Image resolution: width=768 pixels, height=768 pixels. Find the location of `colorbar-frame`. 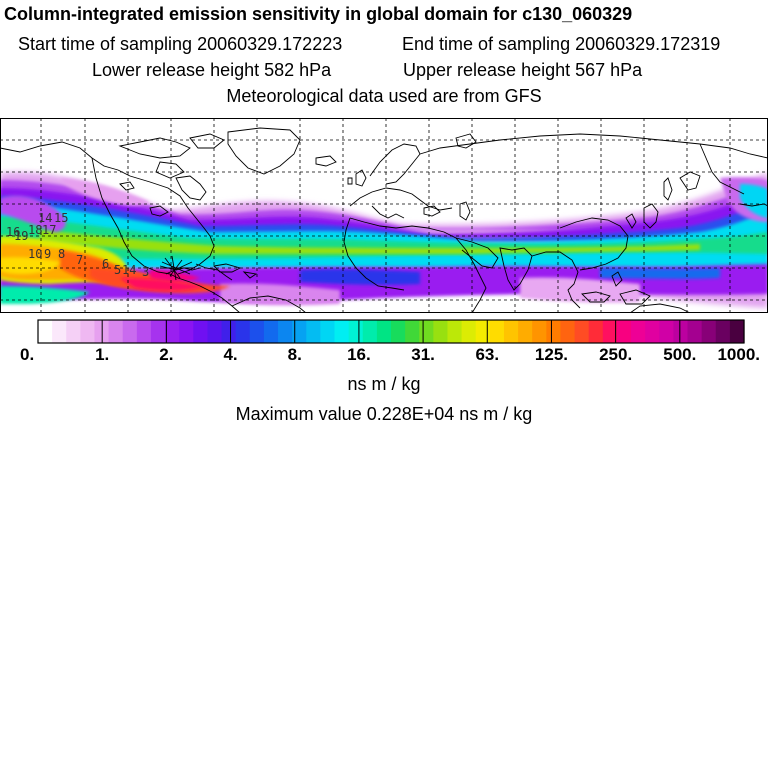

colorbar-frame is located at coordinates (391, 331).